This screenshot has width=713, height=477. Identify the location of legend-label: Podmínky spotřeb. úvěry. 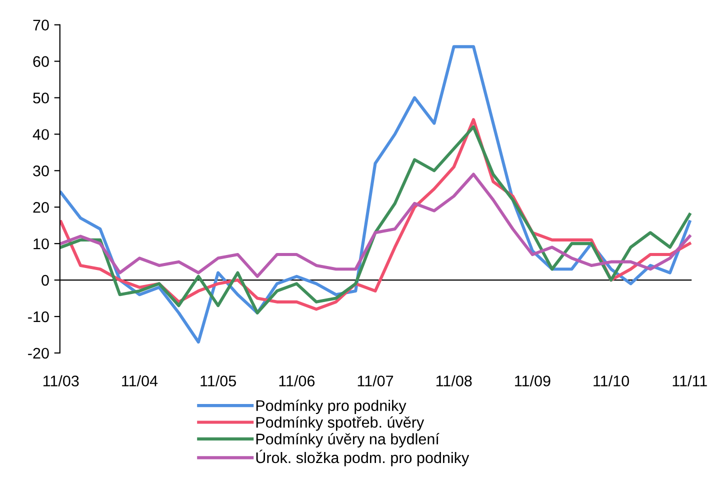
(340, 423).